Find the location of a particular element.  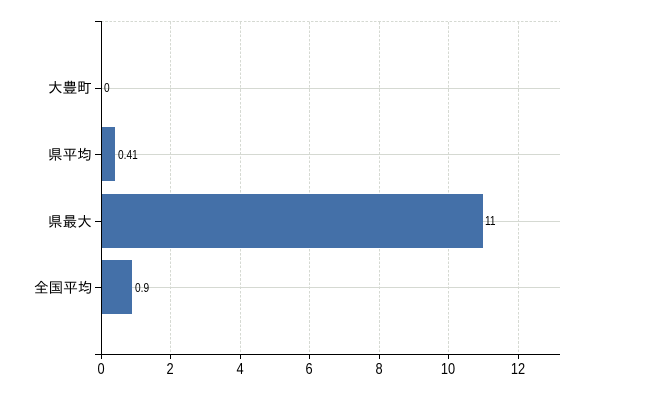

value-label: 0.41 is located at coordinates (127, 154).